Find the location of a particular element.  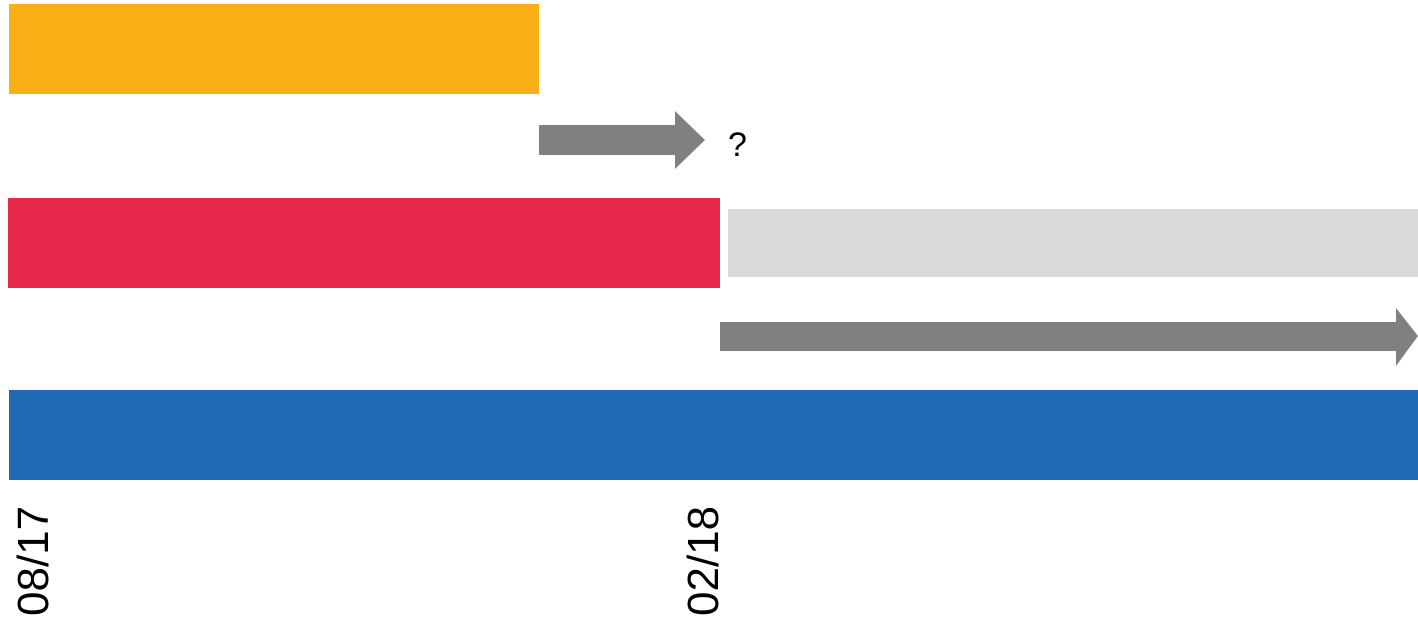

red-bar is located at coordinates (364, 243).